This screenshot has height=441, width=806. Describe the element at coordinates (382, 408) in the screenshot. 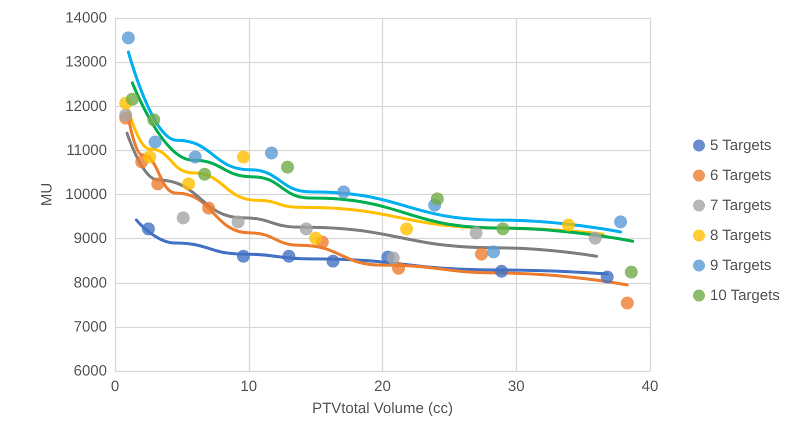

I see `x-axis-title: PTVtotal Volume (cc)` at that location.